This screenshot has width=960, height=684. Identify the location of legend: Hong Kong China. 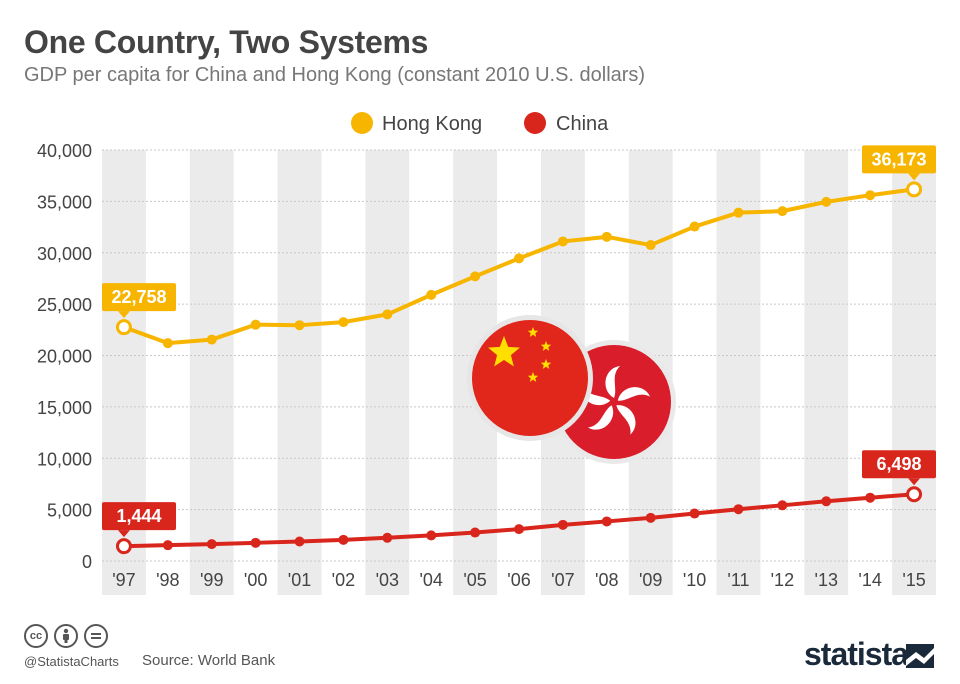
(480, 123).